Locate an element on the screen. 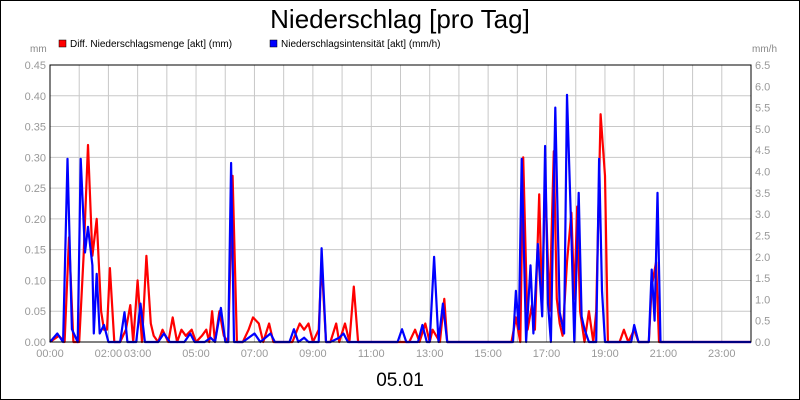 The width and height of the screenshot is (800, 400). right-tick-label: 6.5 is located at coordinates (762, 66).